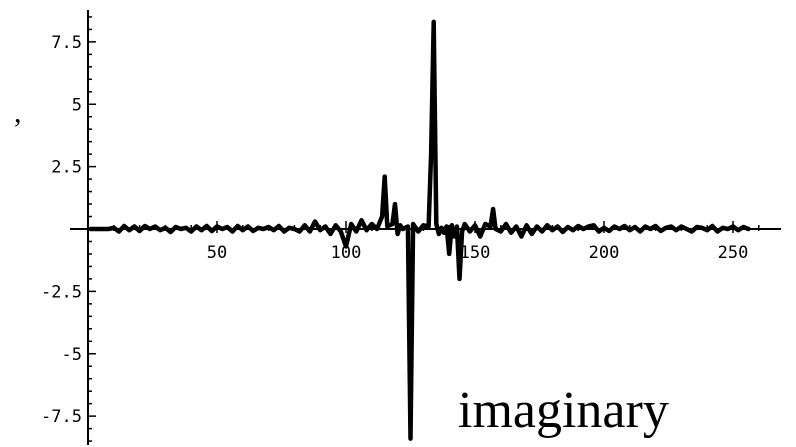 The image size is (796, 447). What do you see at coordinates (66, 43) in the screenshot?
I see `y-tick-label-7.5: 7.5` at bounding box center [66, 43].